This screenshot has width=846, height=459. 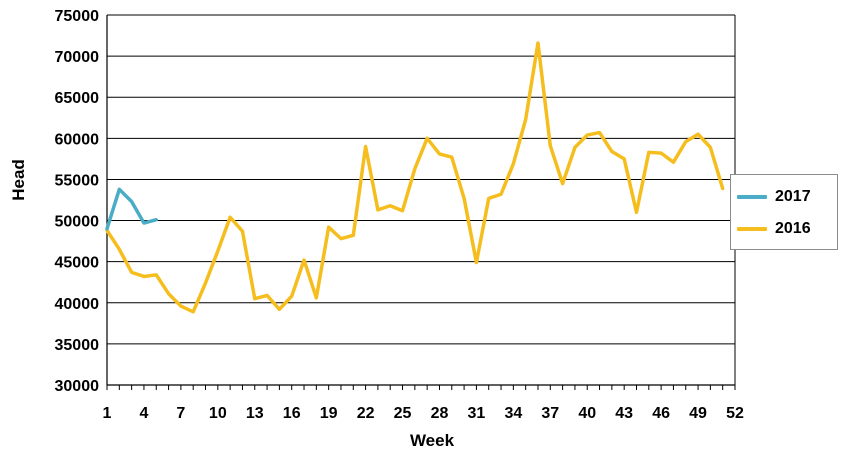 What do you see at coordinates (180, 413) in the screenshot?
I see `x-tick-label-2: 7` at bounding box center [180, 413].